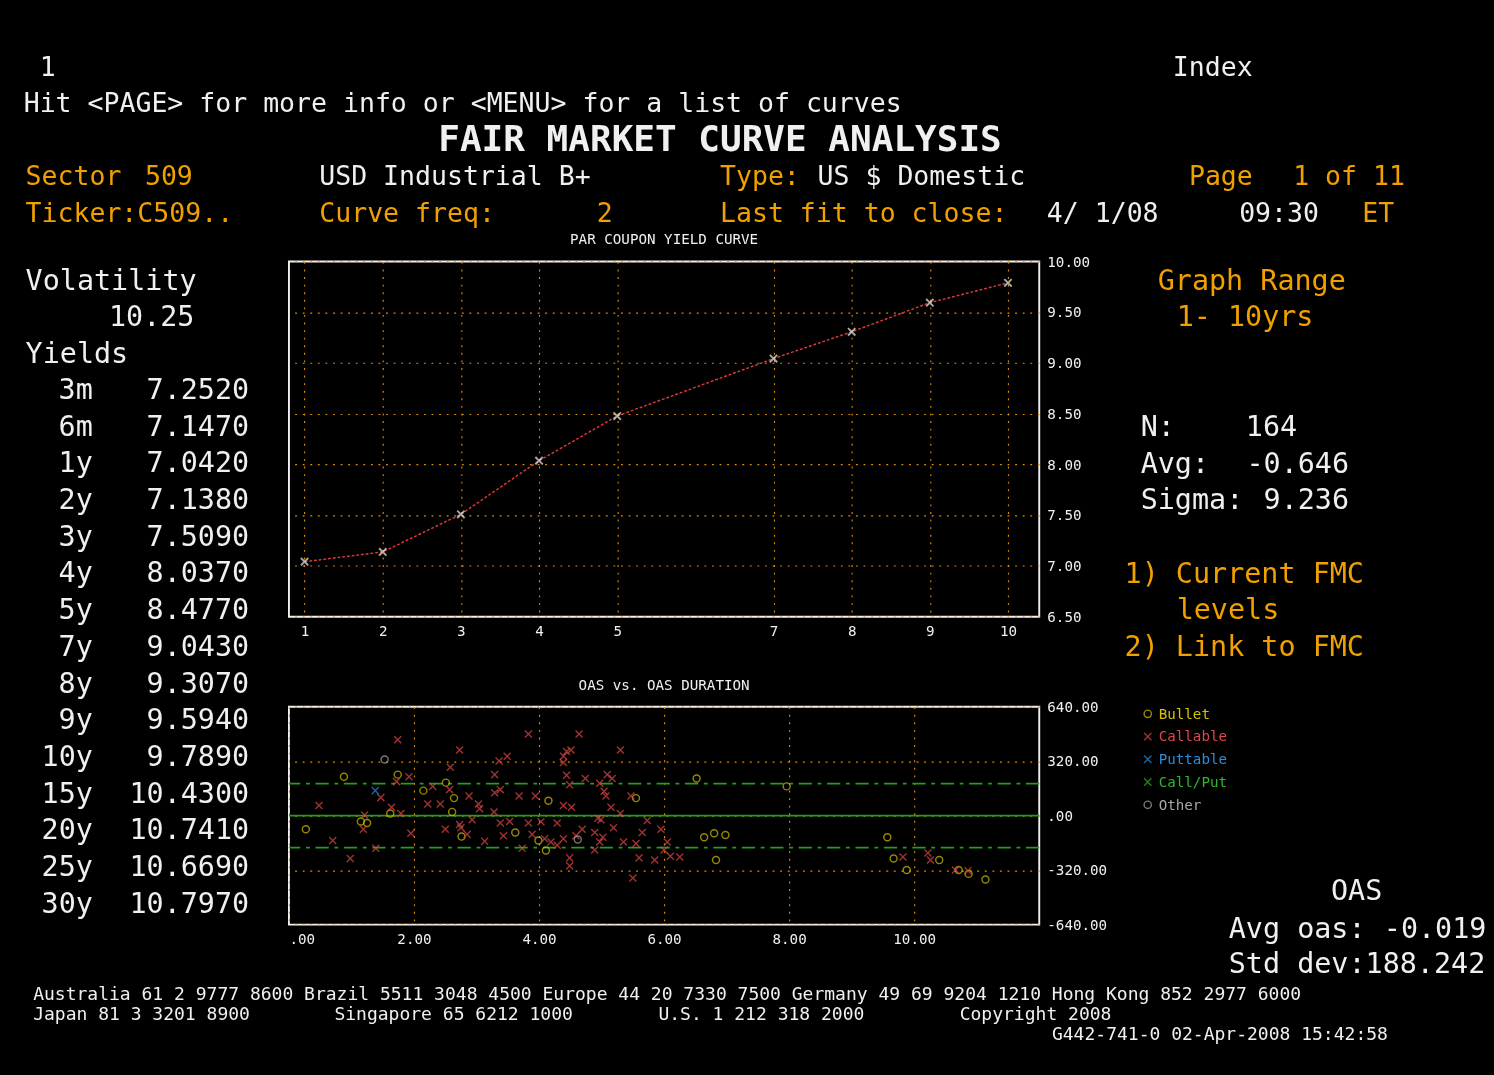  Describe the element at coordinates (75, 573) in the screenshot. I see `text: 4y` at that location.